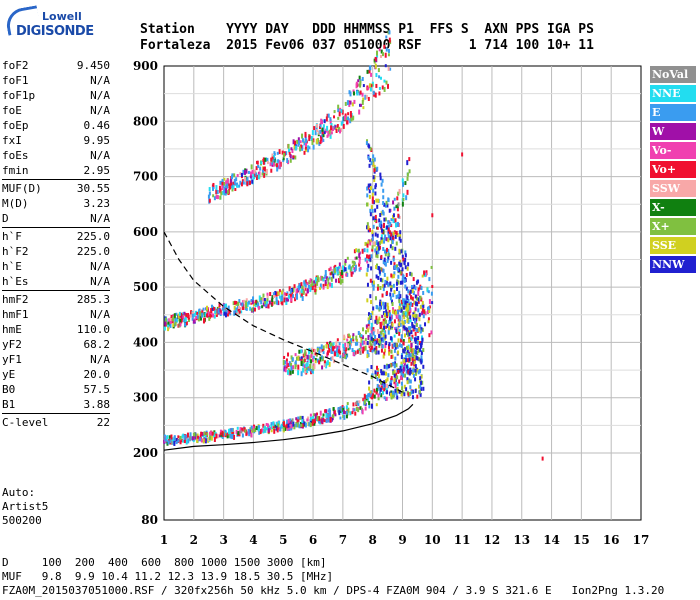 The image size is (700, 600). I want to click on legend-item: E, so click(673, 112).